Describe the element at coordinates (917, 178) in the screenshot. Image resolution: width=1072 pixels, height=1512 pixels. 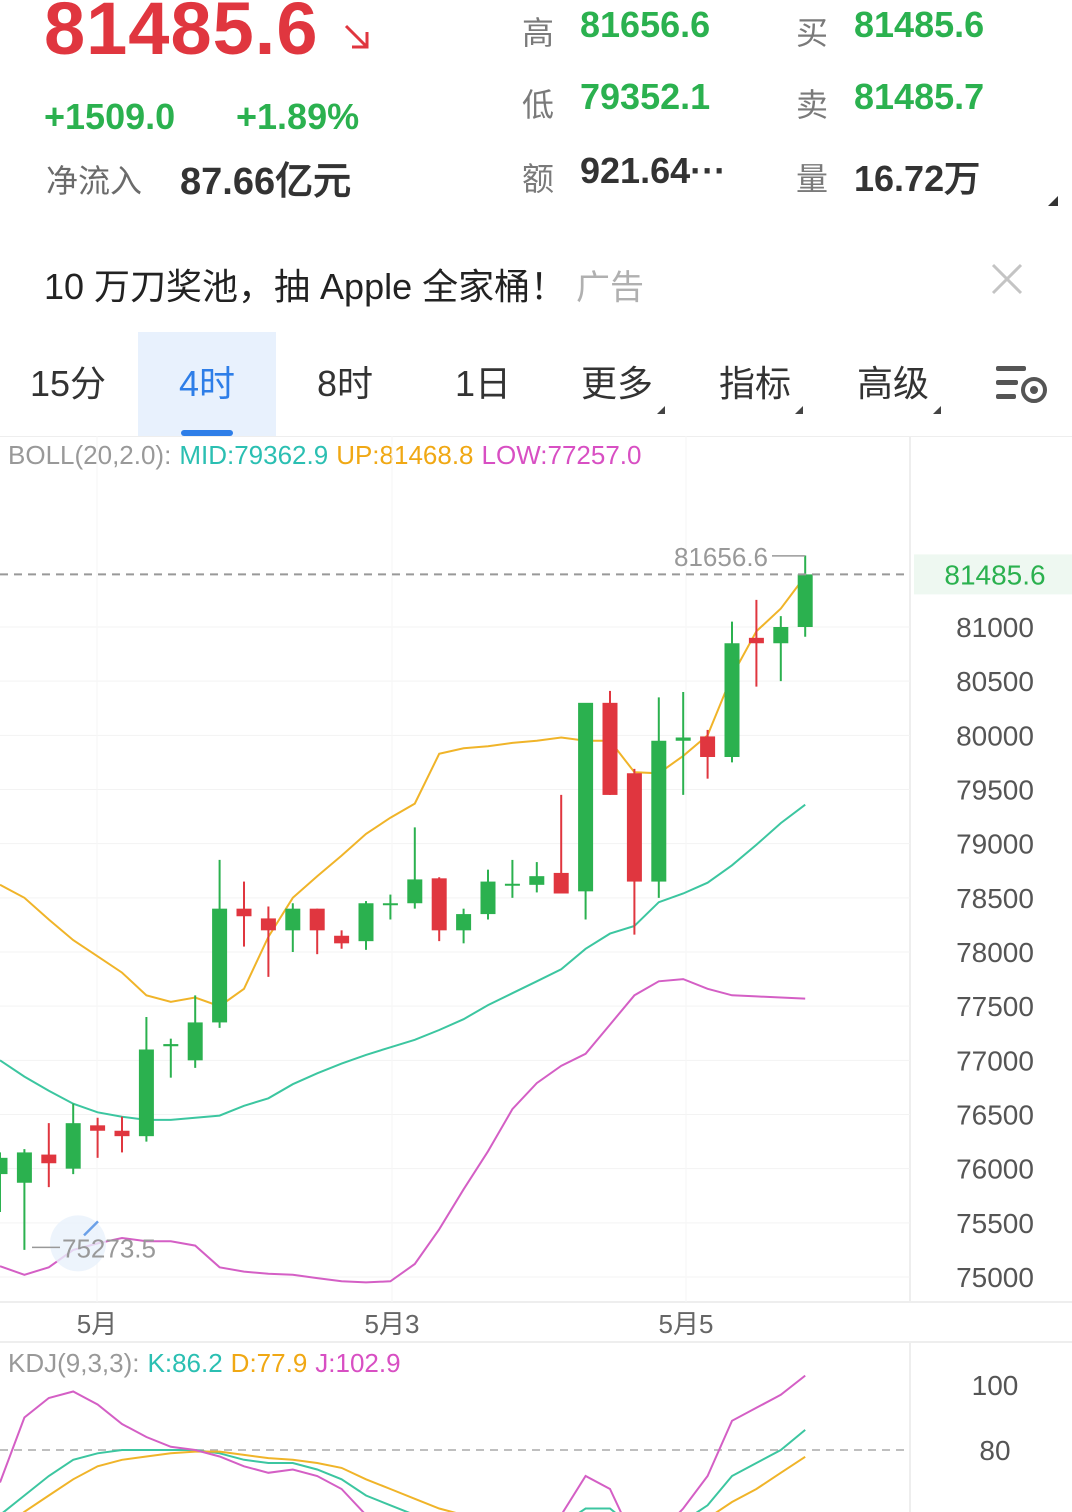
I see `volume-value: 16.72万` at that location.